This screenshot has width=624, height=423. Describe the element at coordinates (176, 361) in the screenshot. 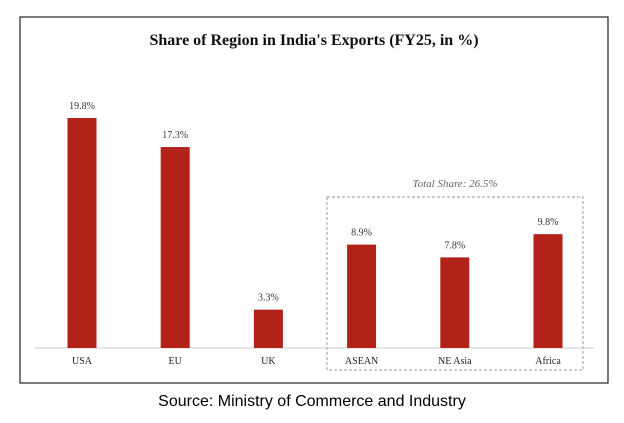

I see `x-tick-label: EU` at that location.